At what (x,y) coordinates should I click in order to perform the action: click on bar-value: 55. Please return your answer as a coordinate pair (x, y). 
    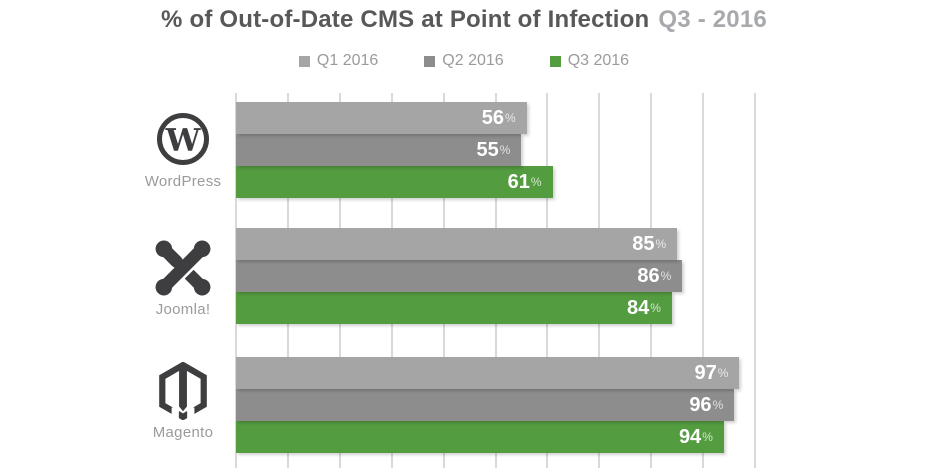
    Looking at the image, I should click on (487, 150).